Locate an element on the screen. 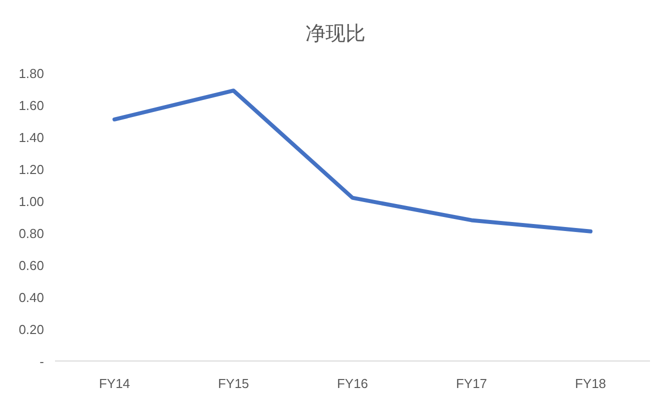  y-tick-label: 1.60 is located at coordinates (31, 105).